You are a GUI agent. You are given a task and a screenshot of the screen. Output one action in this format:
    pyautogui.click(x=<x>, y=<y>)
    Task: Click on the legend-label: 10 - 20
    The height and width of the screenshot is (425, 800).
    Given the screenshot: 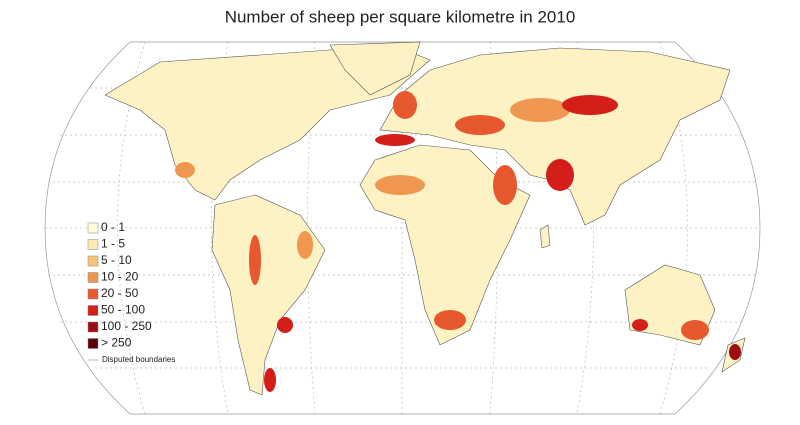 What is the action you would take?
    pyautogui.click(x=120, y=277)
    